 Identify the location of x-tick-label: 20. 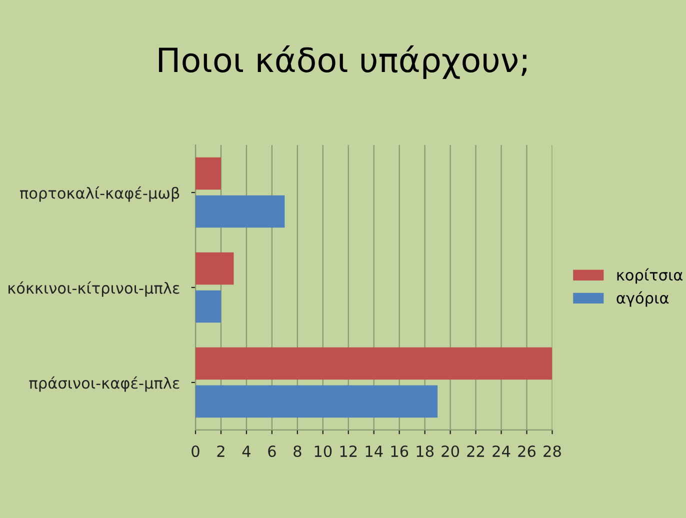
(451, 451).